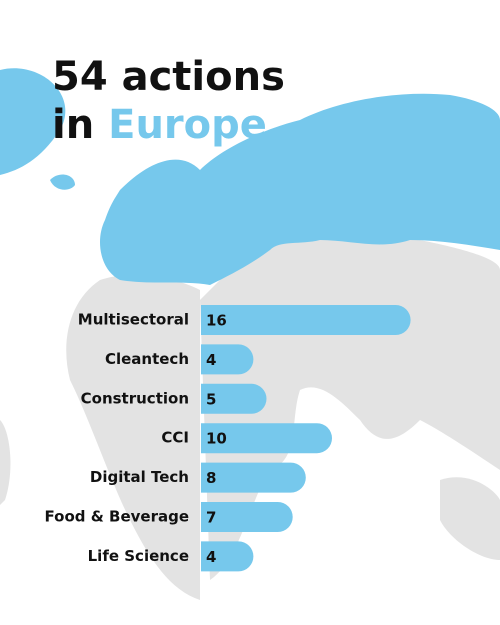 The image size is (500, 625). I want to click on title-highlight: Europe, so click(187, 125).